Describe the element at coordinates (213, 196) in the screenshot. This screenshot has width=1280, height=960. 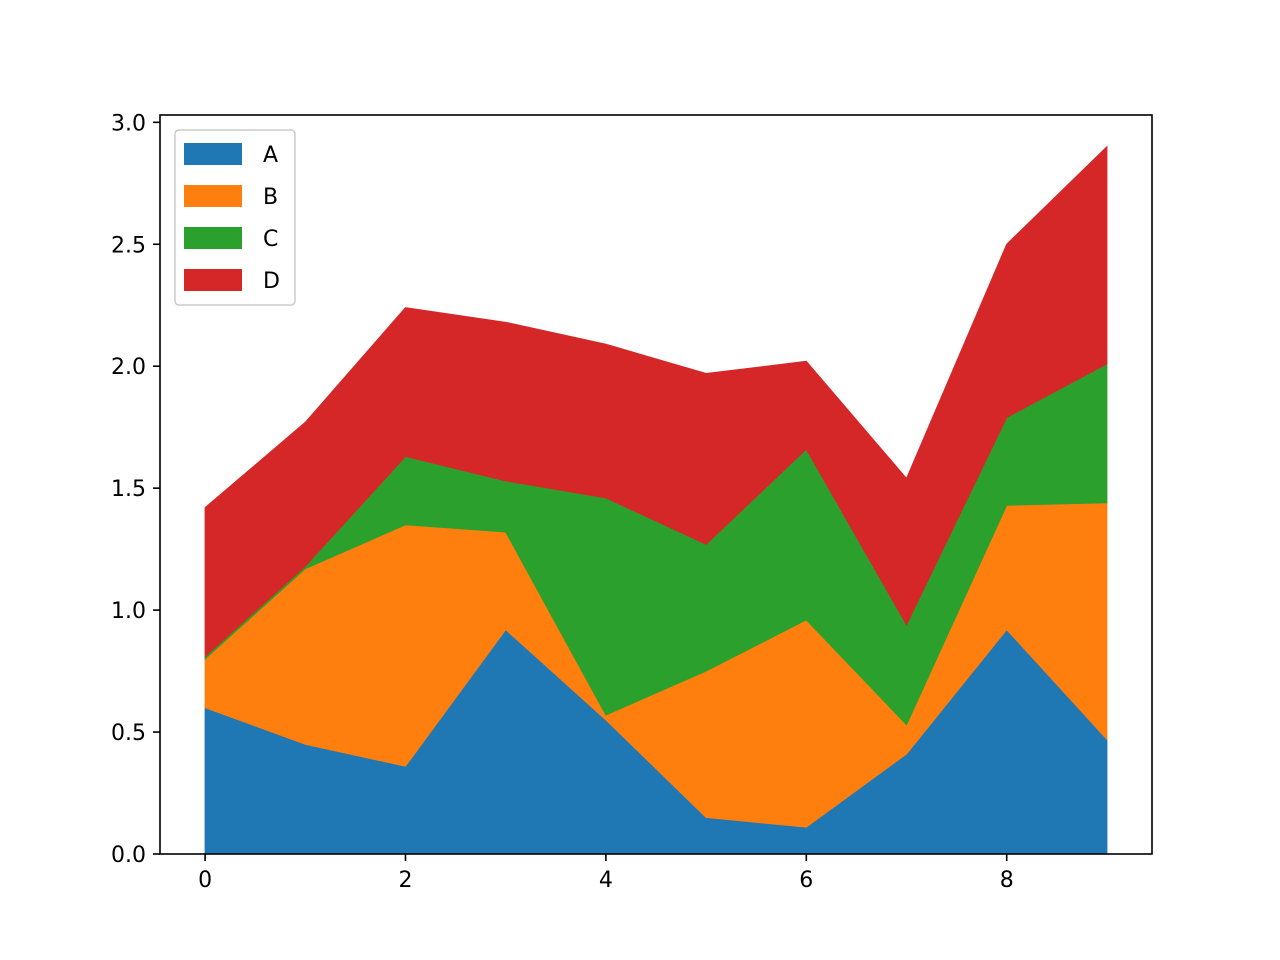
I see `legend-swatch-b` at that location.